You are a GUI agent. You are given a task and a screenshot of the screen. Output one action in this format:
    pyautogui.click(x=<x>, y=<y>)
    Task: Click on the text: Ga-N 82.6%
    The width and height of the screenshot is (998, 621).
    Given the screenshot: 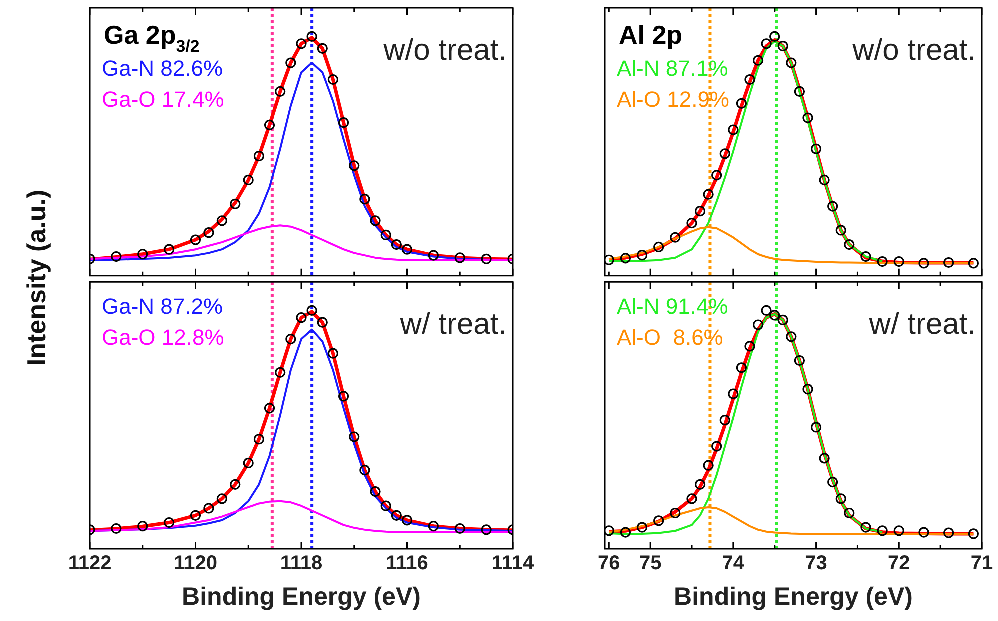 What is the action you would take?
    pyautogui.click(x=163, y=68)
    